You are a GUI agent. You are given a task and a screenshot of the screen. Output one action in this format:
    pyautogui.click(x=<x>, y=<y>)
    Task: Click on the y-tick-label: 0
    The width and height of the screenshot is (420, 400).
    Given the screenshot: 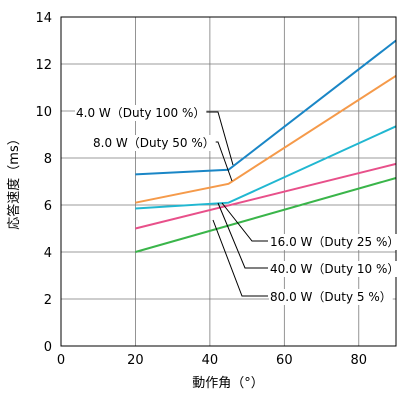 What is the action you would take?
    pyautogui.click(x=48, y=347)
    